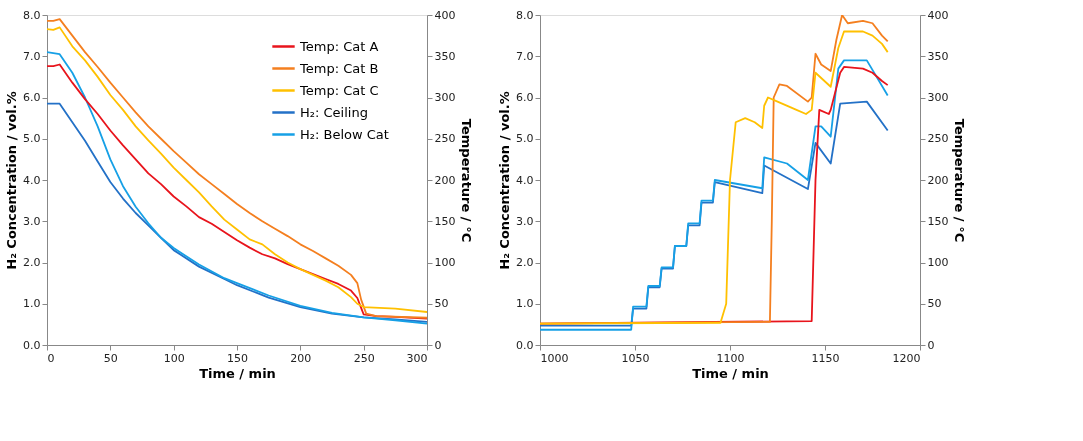  I want to click on legend-label: Temp: Cat A, so click(339, 46).